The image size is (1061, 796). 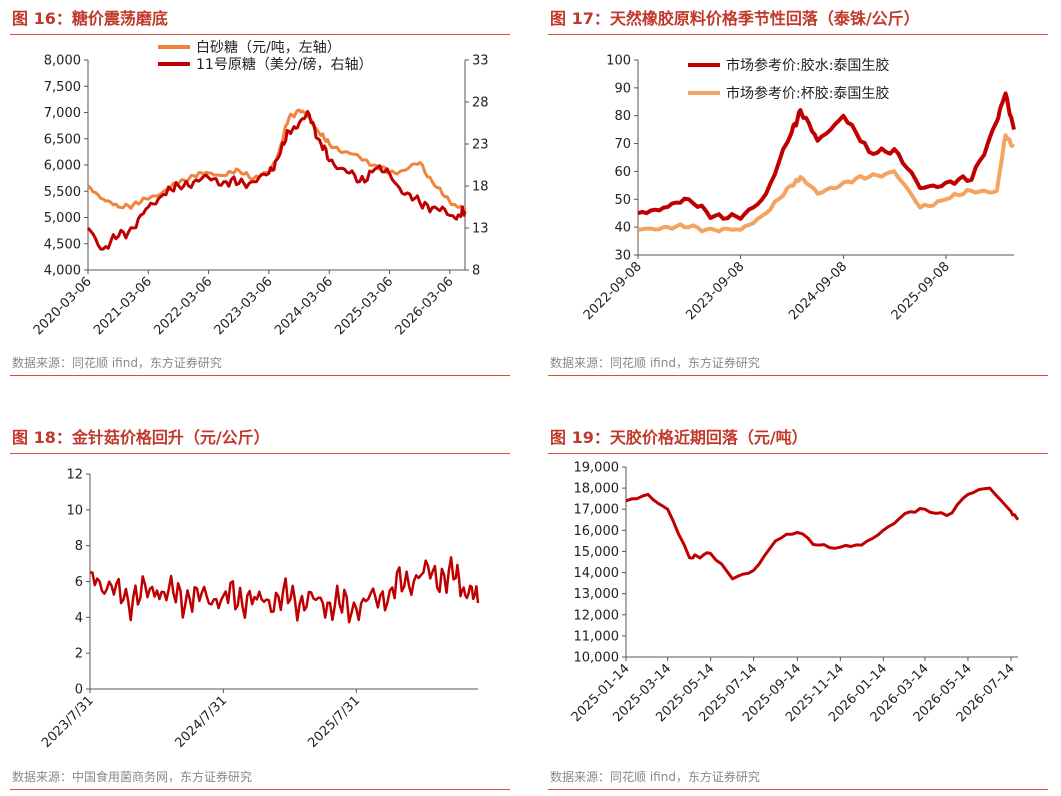 I want to click on x-tick-label: 2022-03-06, so click(x=183, y=306).